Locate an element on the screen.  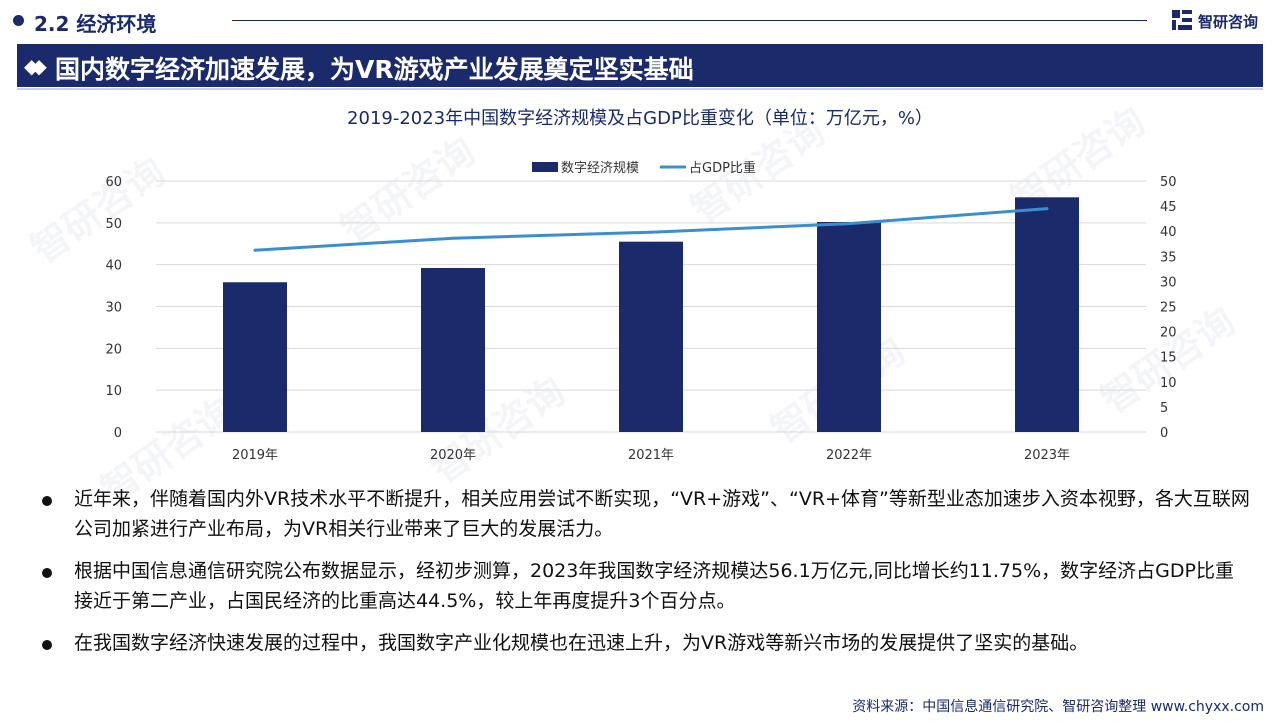
source-note: 资料来源：中国信息通信研究院、智研咨询整理 www.chyxx.com is located at coordinates (1058, 706).